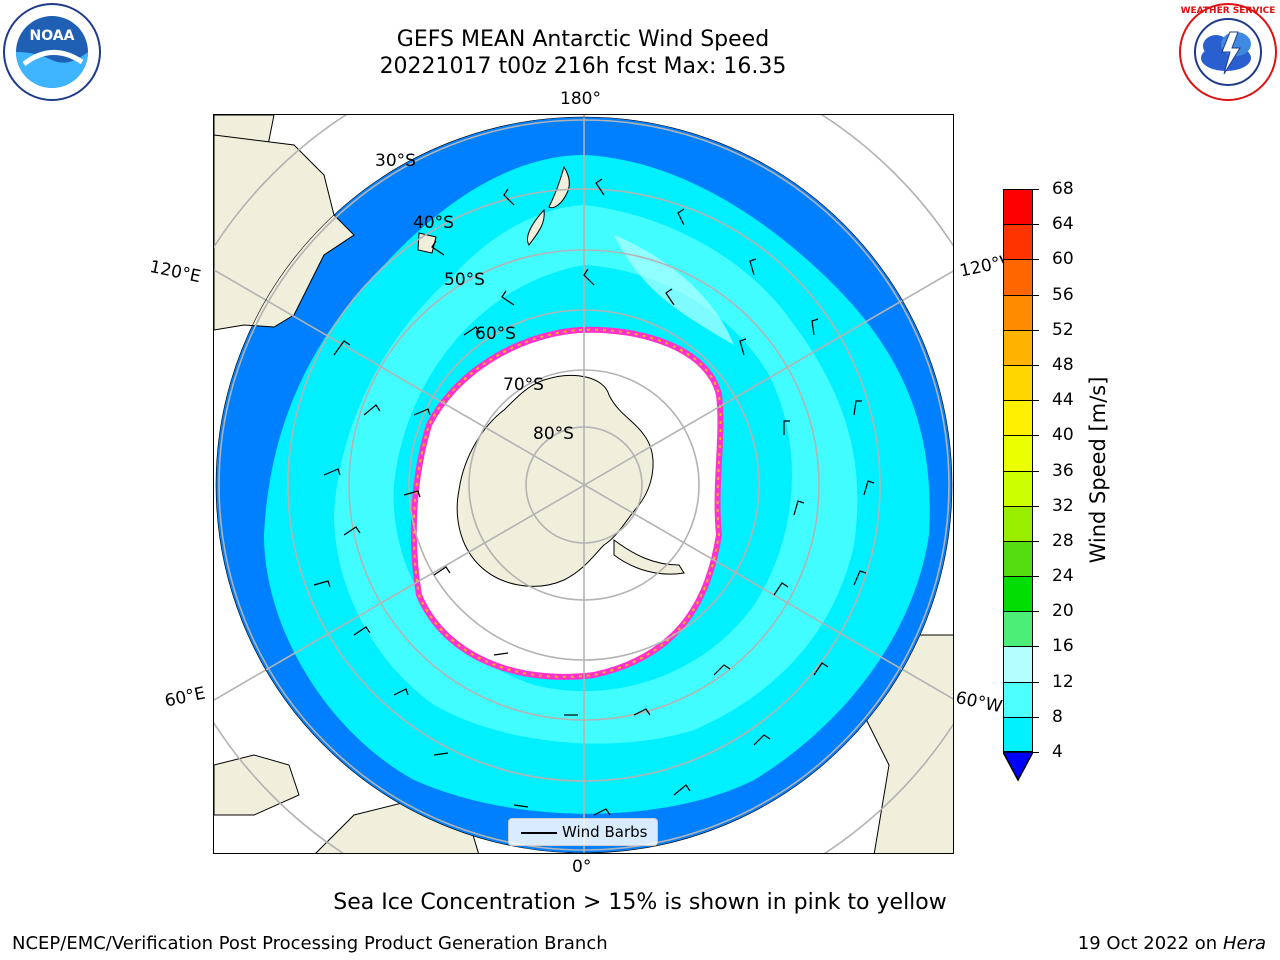  What do you see at coordinates (52, 52) in the screenshot?
I see `noaa-logo: NOAA` at bounding box center [52, 52].